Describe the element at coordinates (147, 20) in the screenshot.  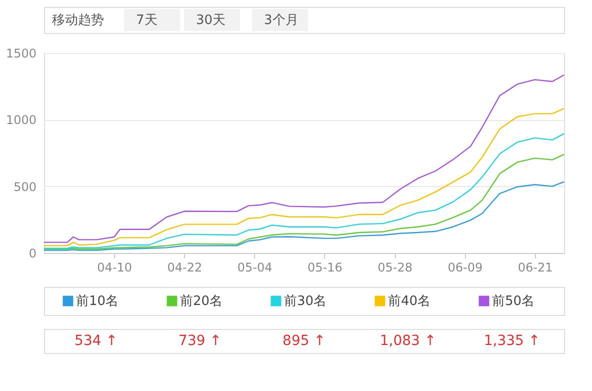
I see `text: 7天` at that location.